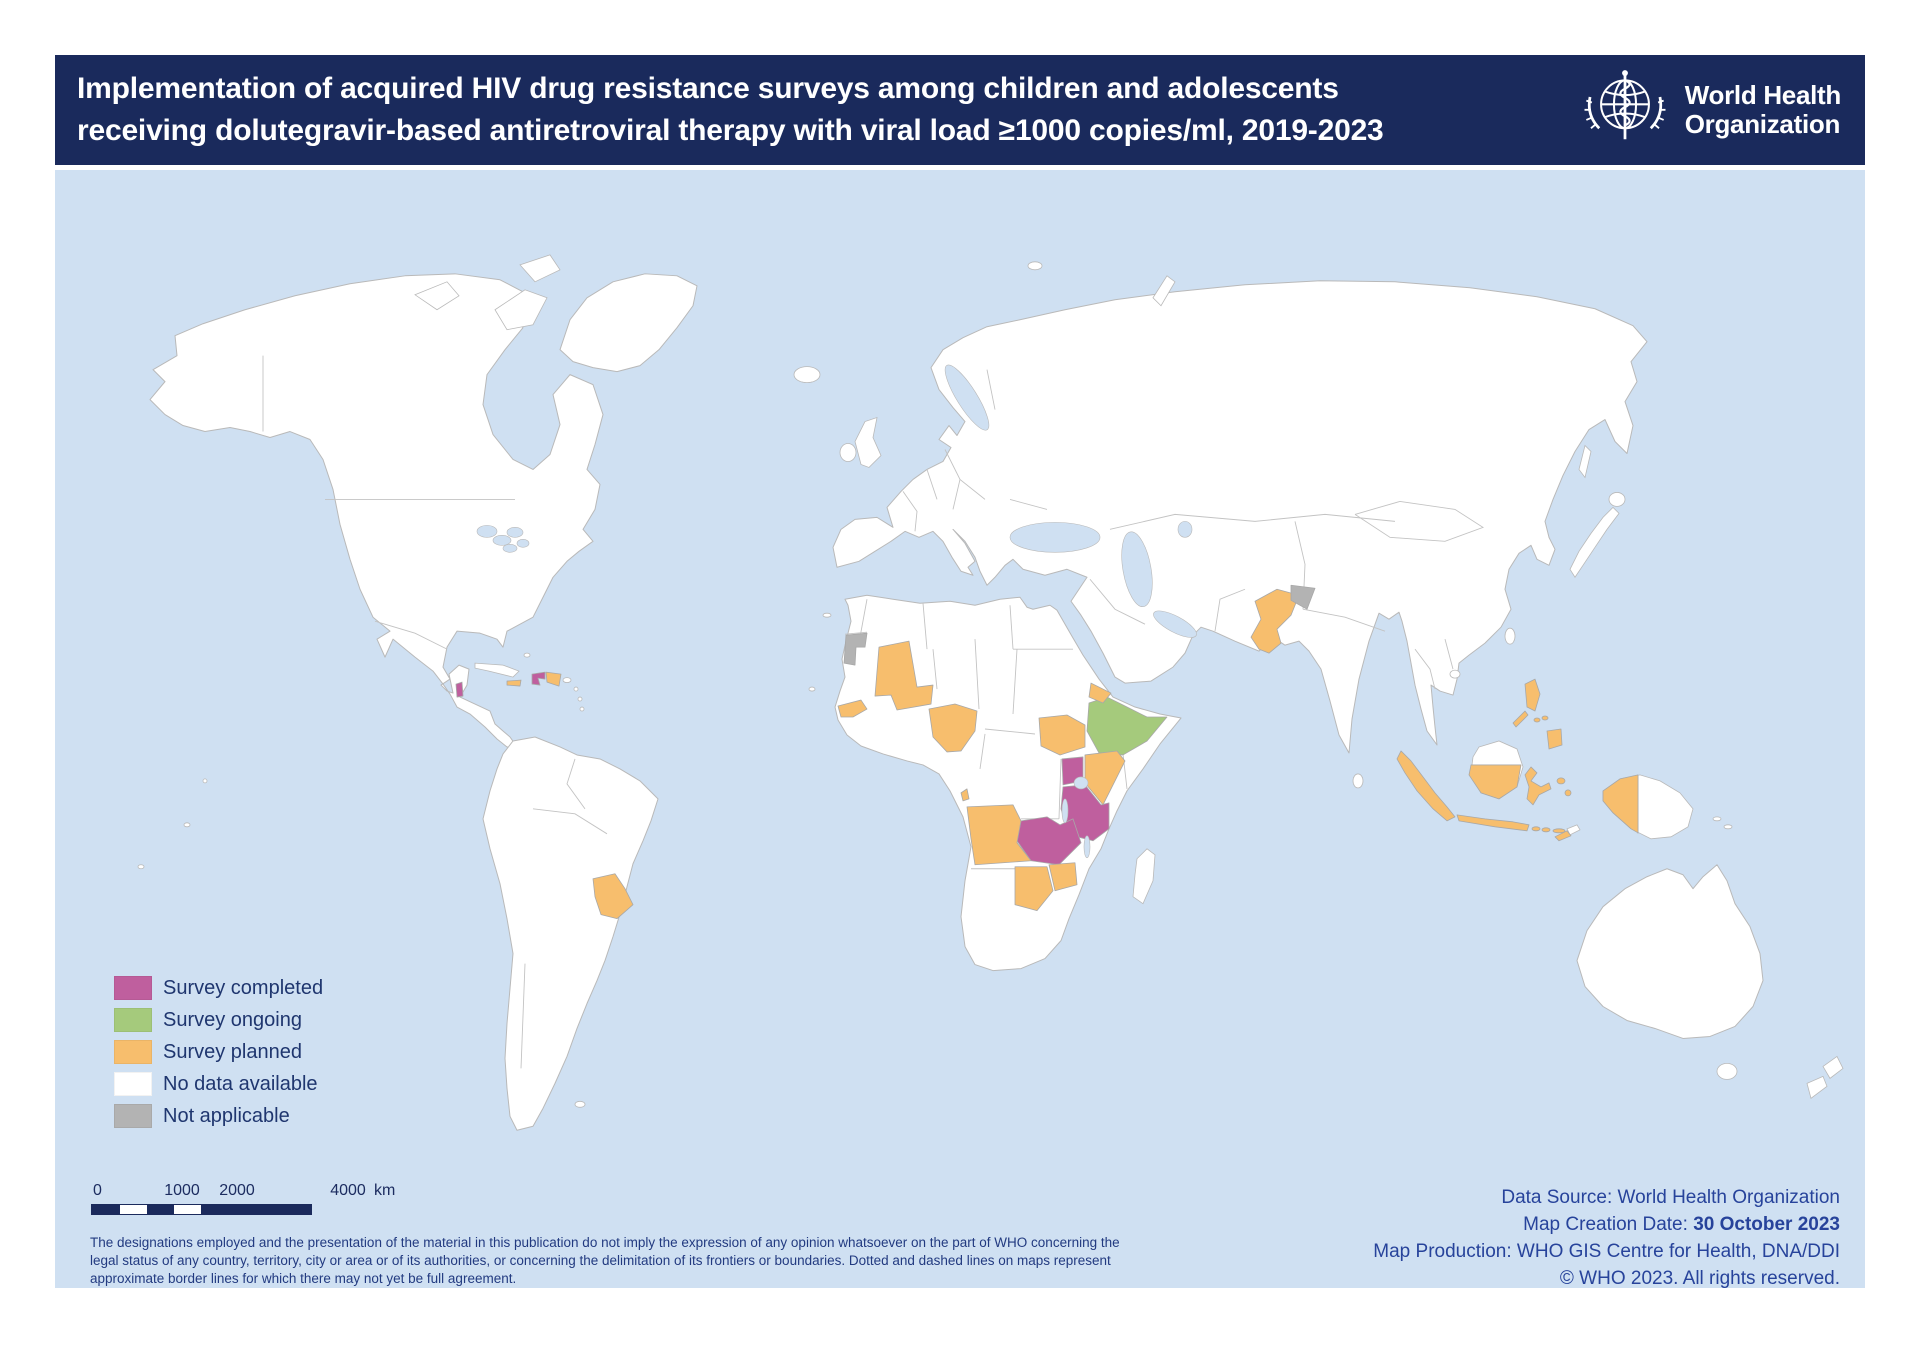  What do you see at coordinates (1620, 804) in the screenshot?
I see `country-indonesia-west-papua` at bounding box center [1620, 804].